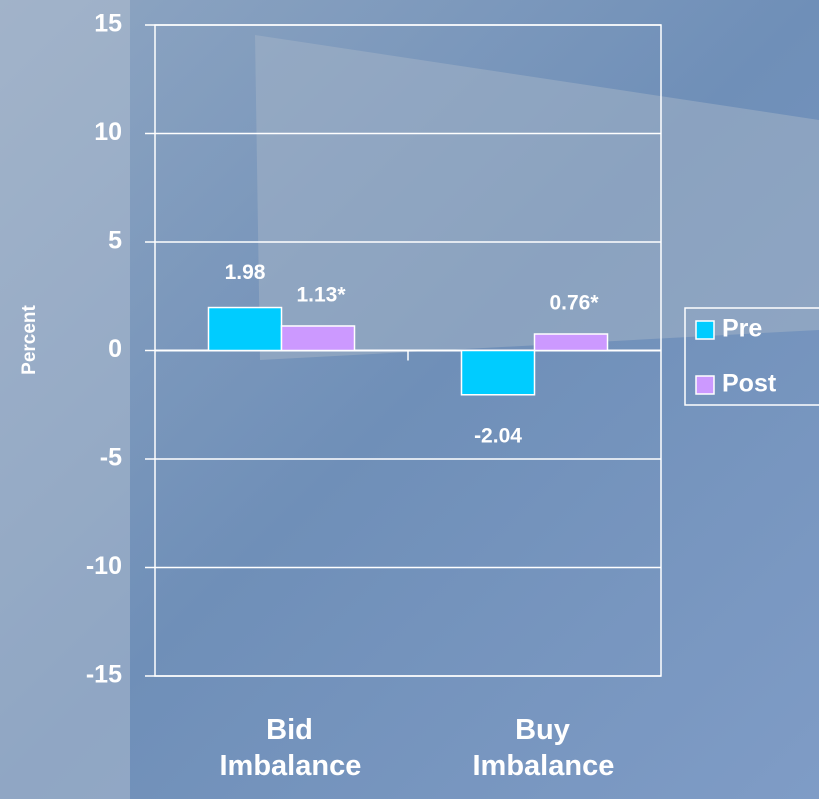  Describe the element at coordinates (749, 384) in the screenshot. I see `legend-label: Post` at that location.